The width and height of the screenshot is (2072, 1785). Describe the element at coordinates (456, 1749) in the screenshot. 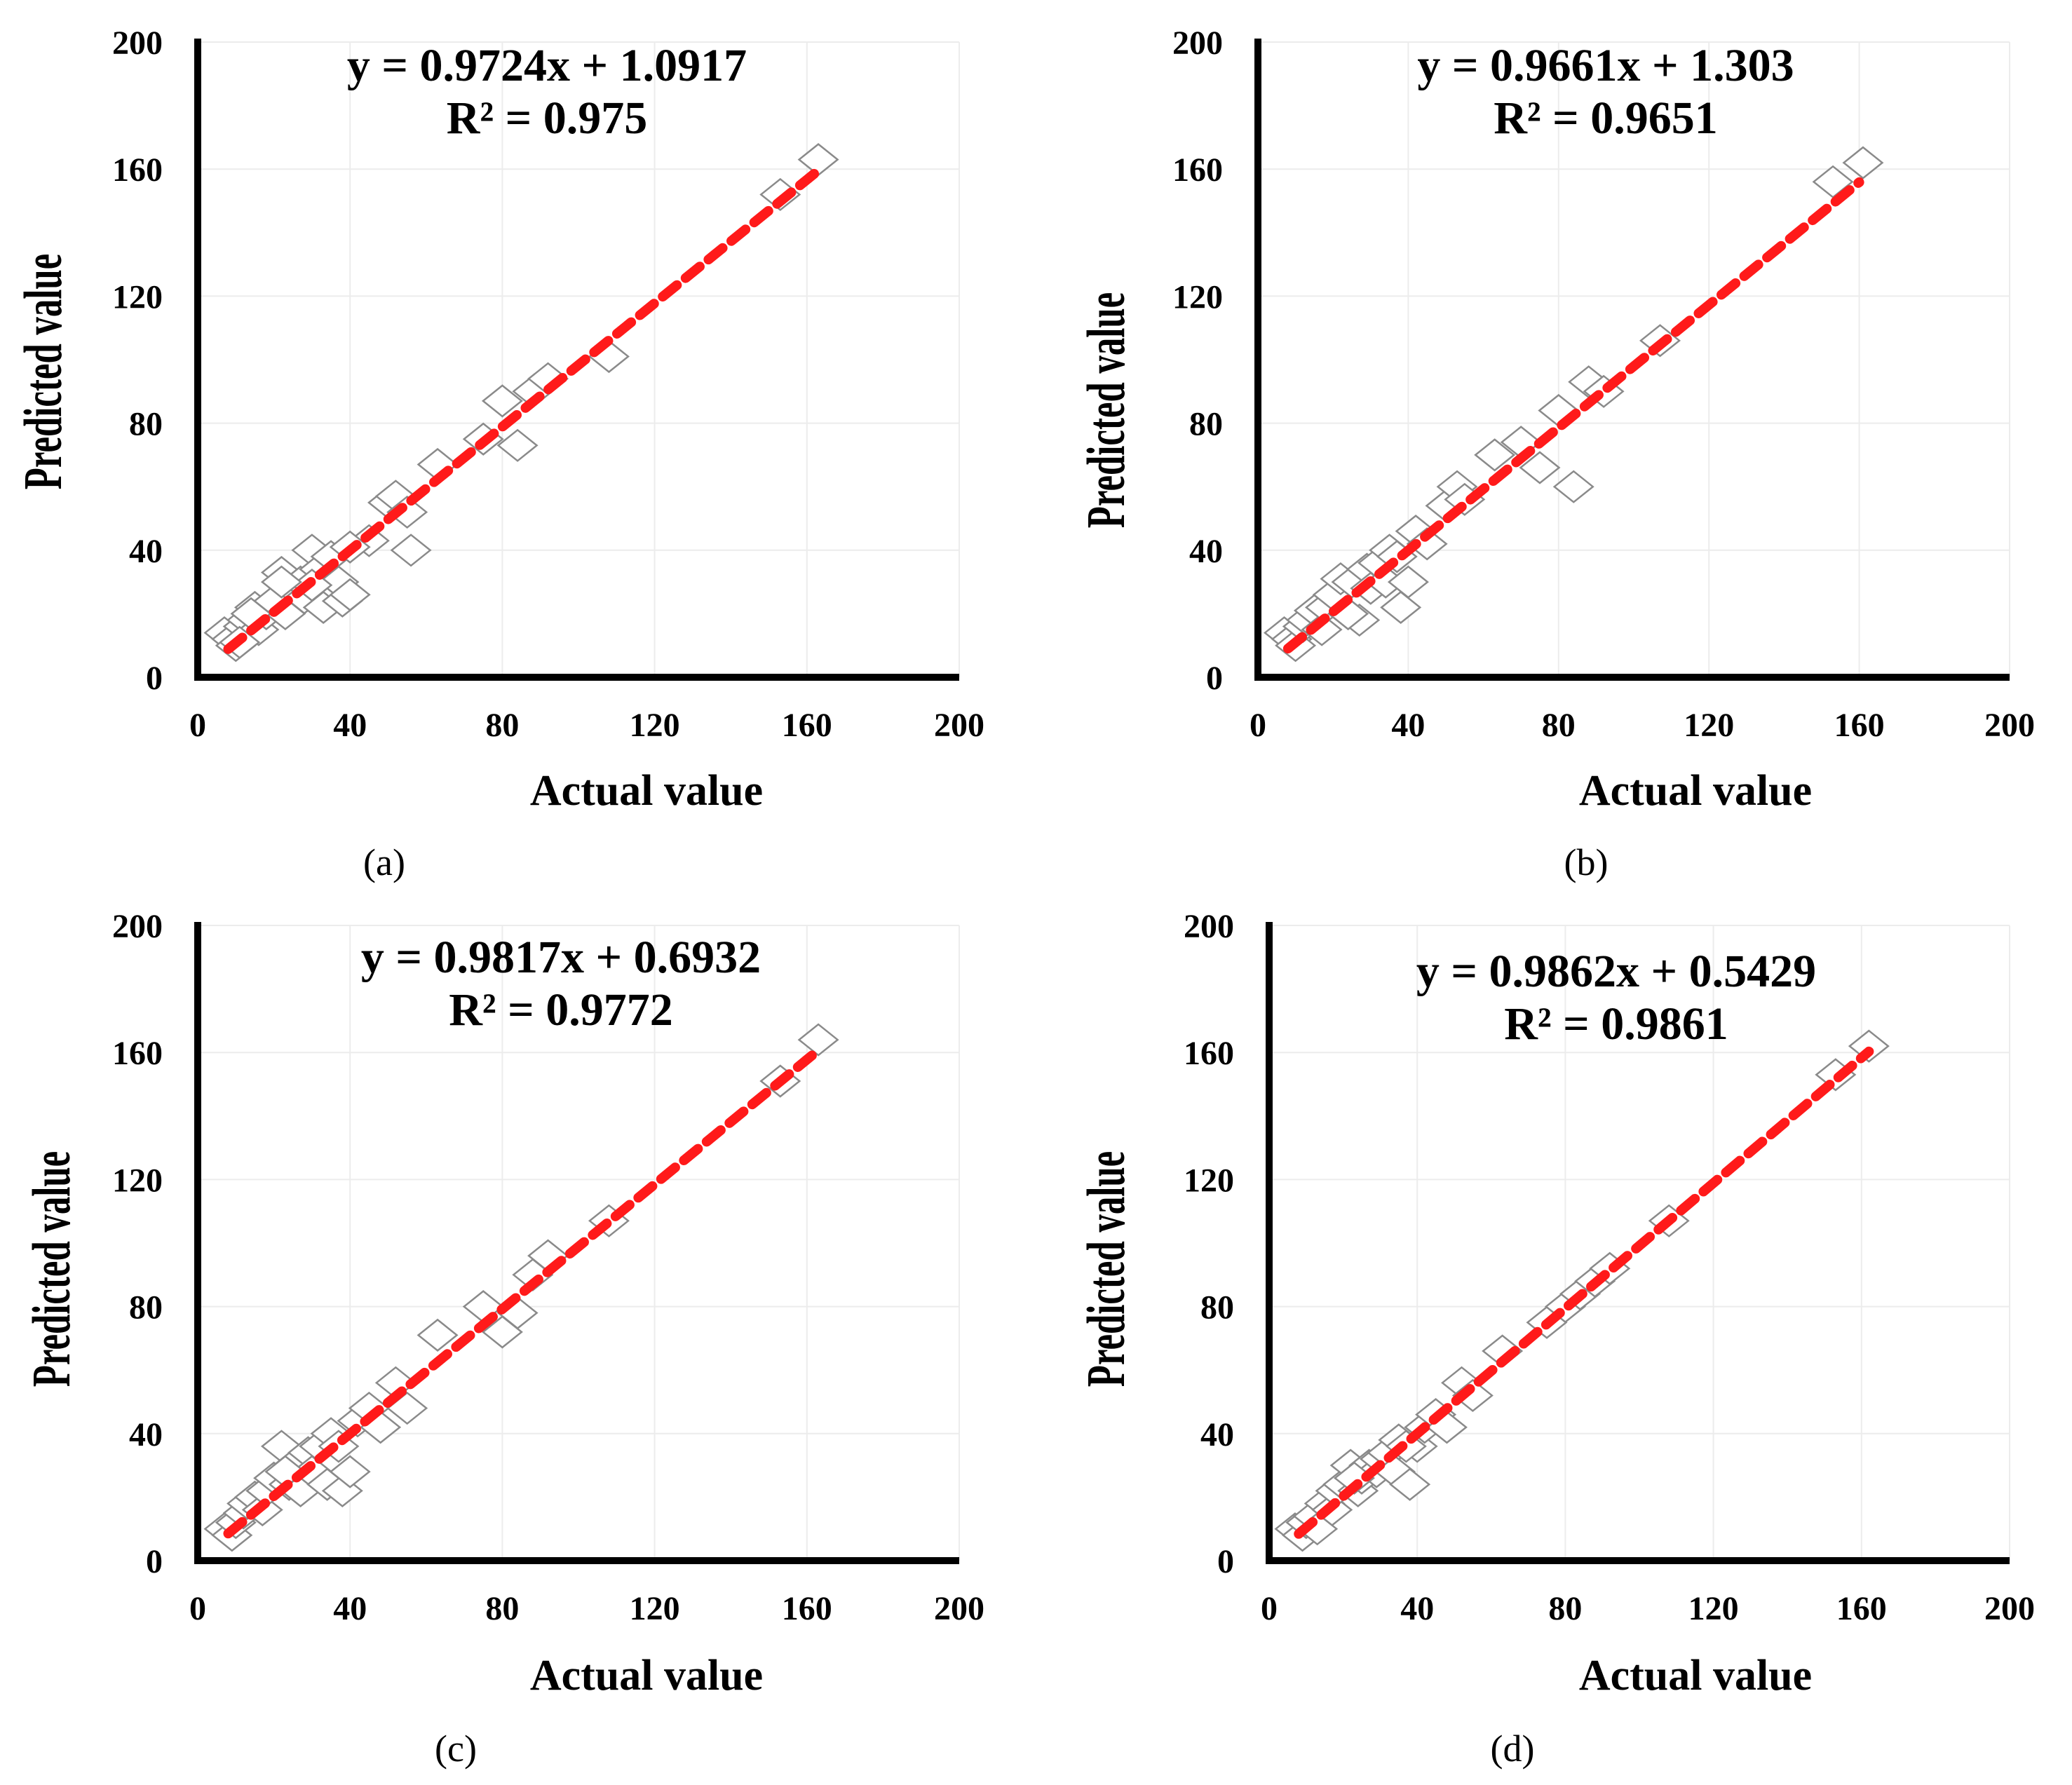

I see `panel-caption: (c)` at that location.